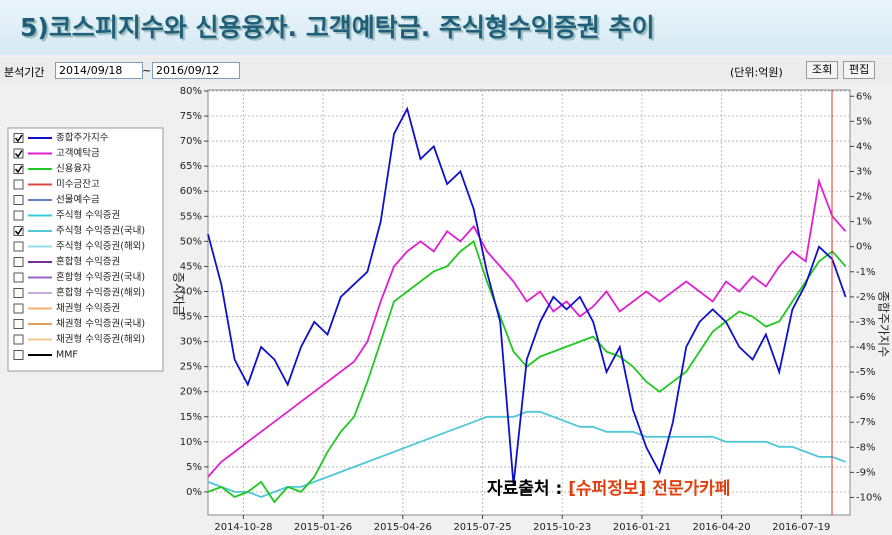 The height and width of the screenshot is (535, 892). Describe the element at coordinates (859, 70) in the screenshot. I see `edit-button: 편집` at that location.